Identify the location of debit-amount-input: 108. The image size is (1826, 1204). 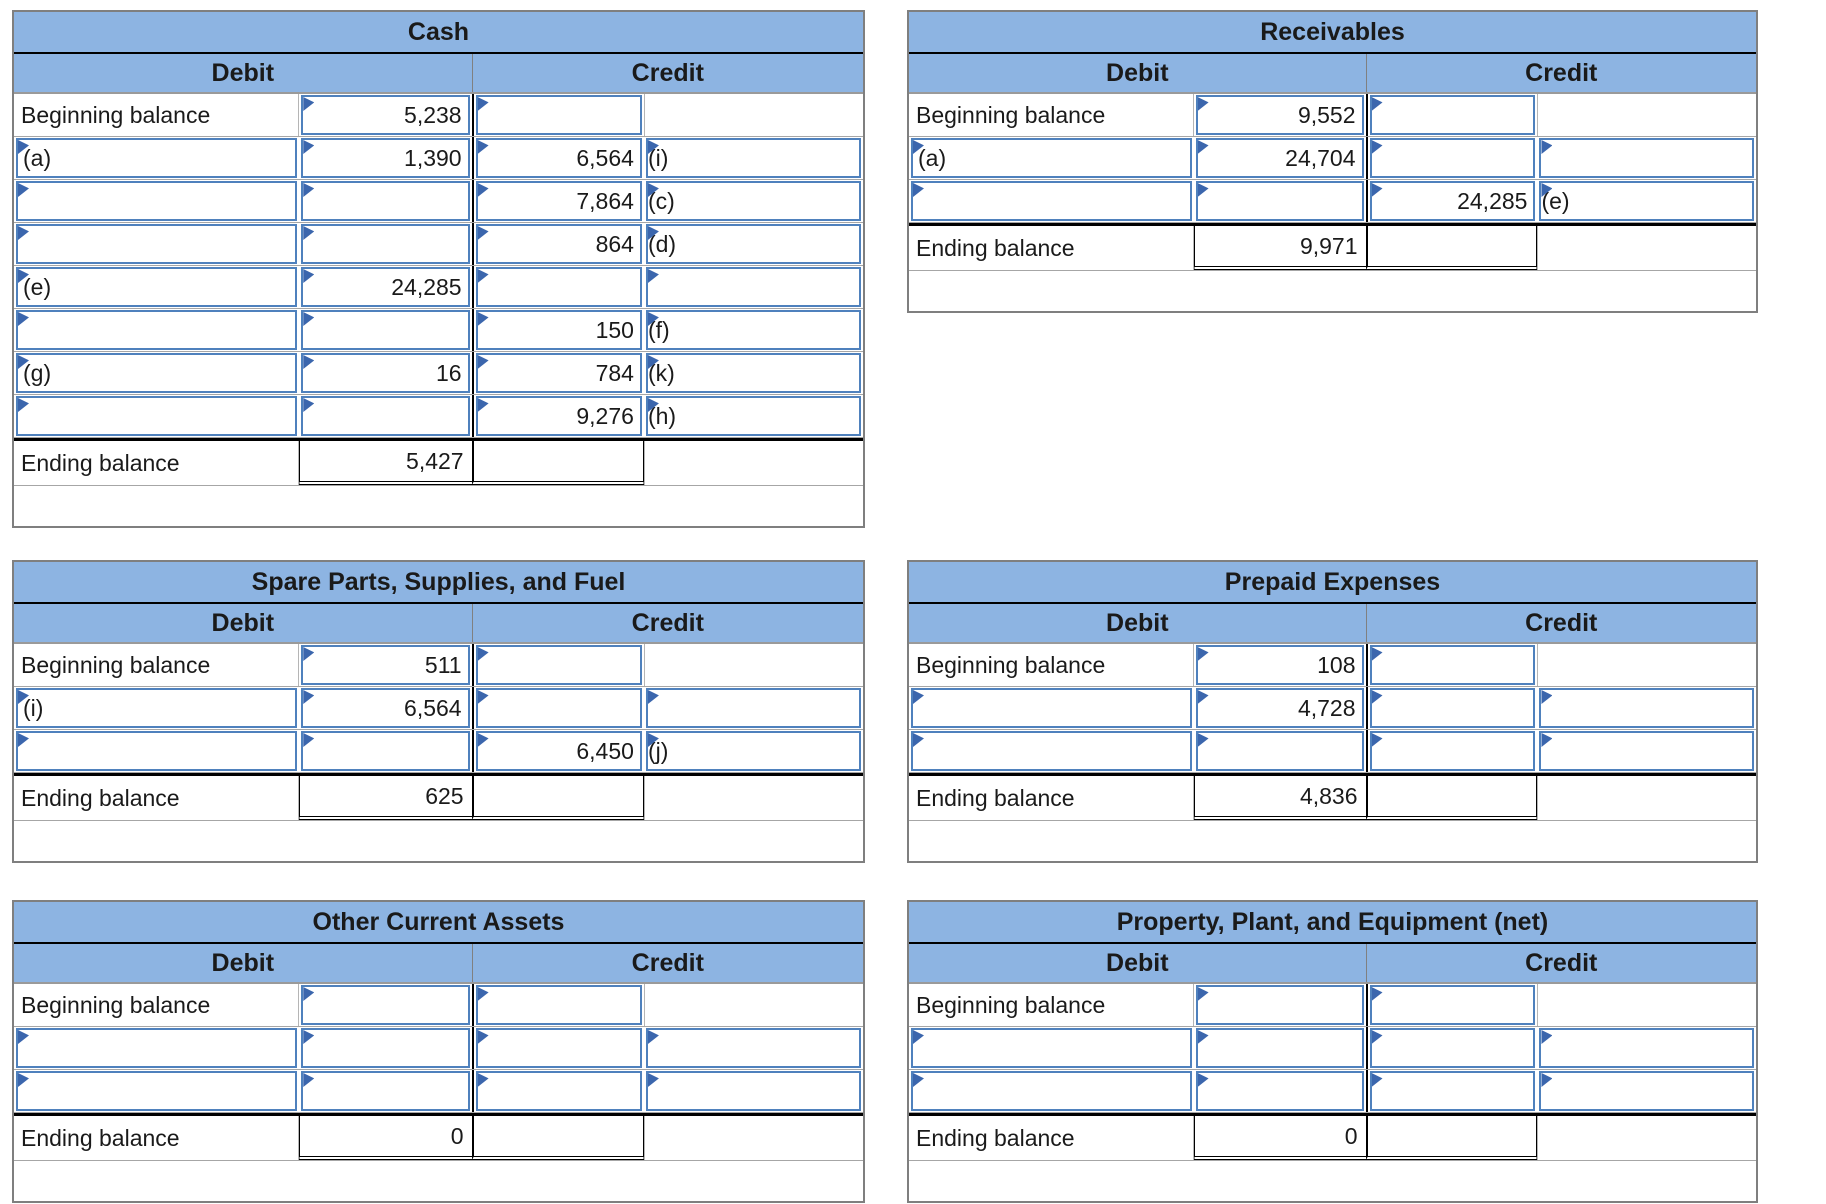
(1280, 665).